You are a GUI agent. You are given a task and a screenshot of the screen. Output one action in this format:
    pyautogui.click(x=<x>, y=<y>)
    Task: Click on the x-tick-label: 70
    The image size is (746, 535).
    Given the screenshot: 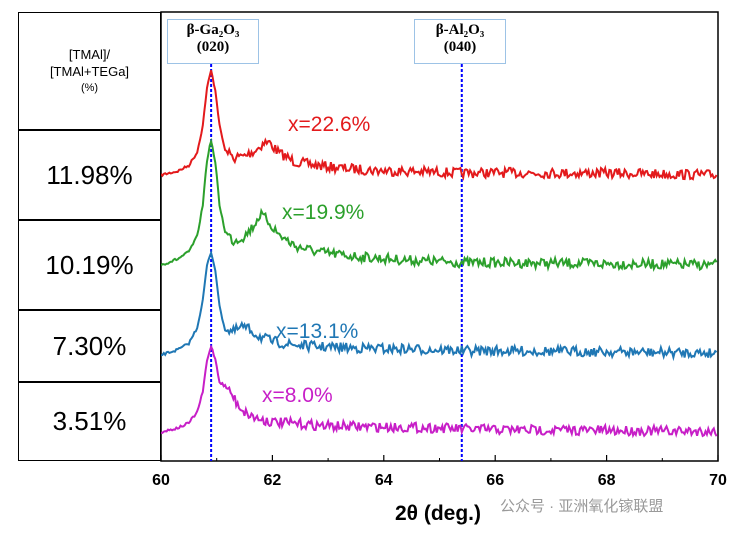 What is the action you would take?
    pyautogui.click(x=718, y=480)
    